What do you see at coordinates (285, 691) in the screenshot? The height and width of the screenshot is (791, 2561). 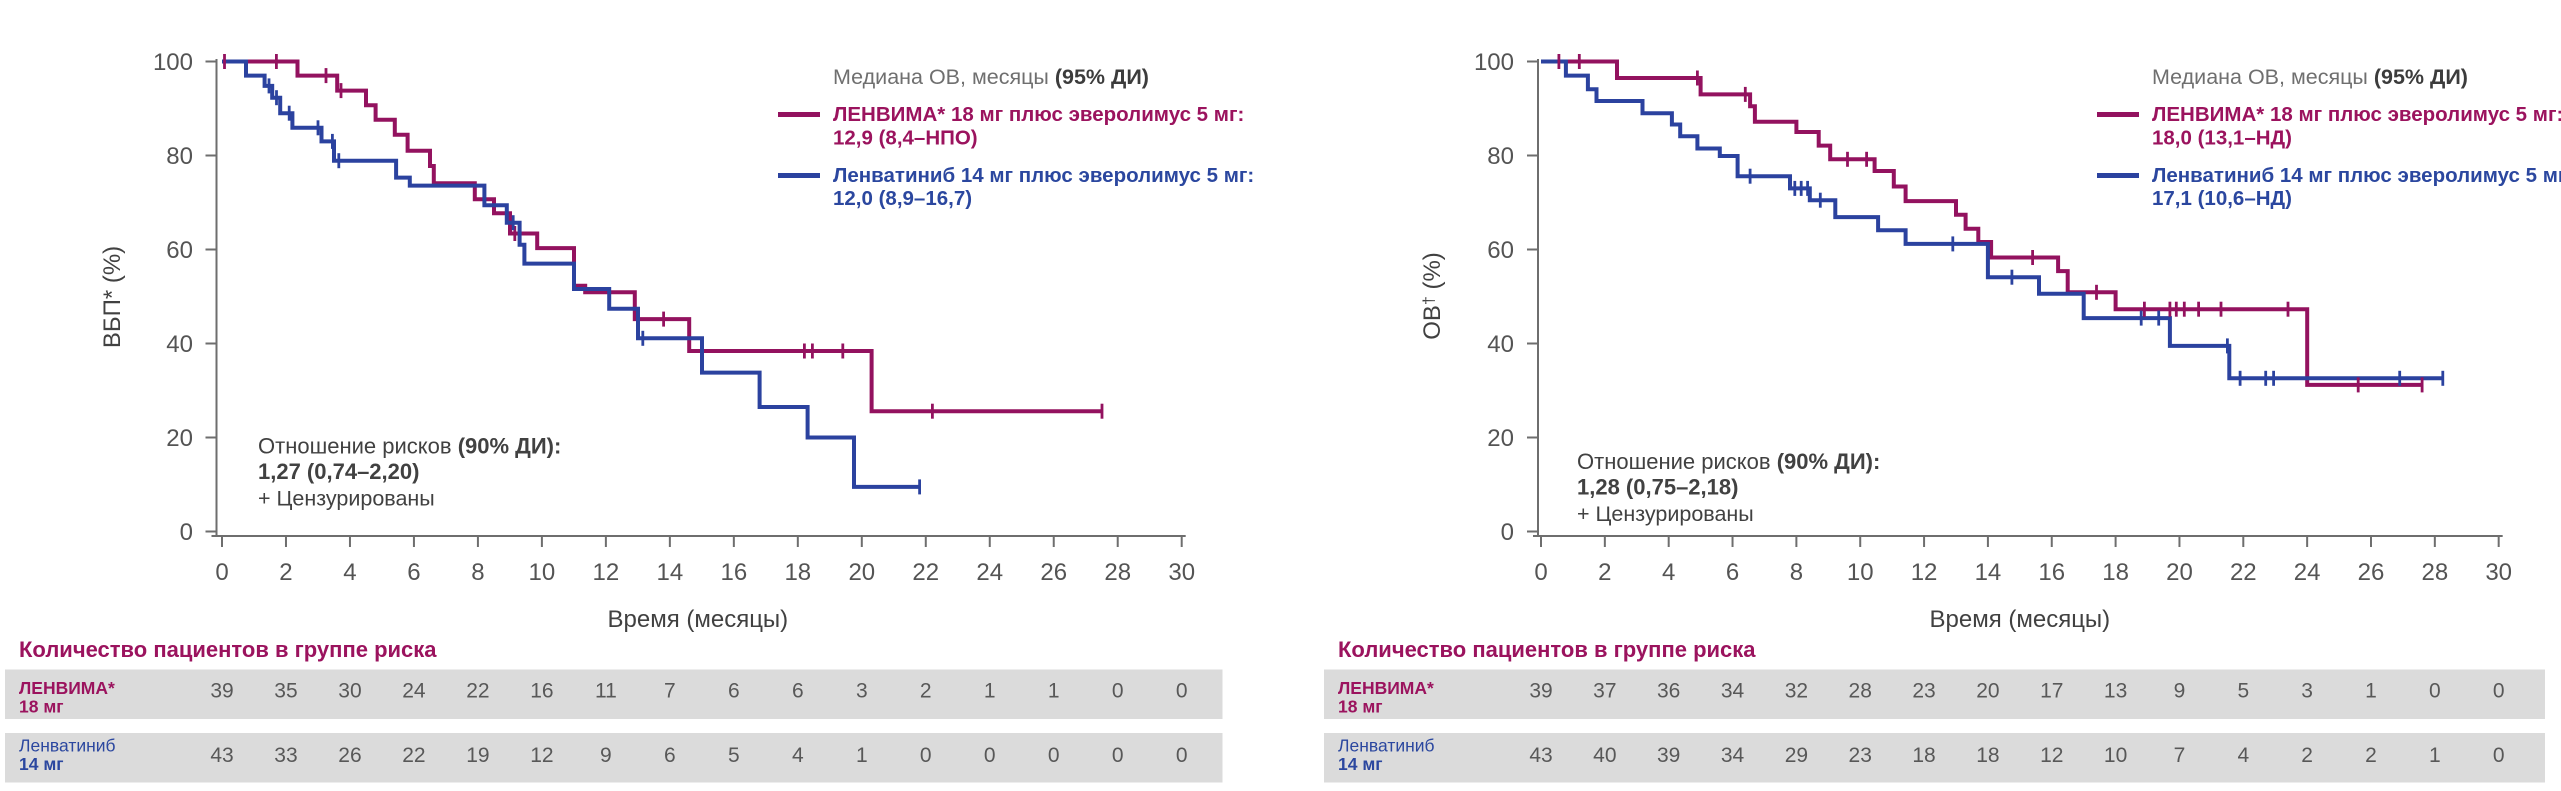 I see `svg-text: 35` at bounding box center [285, 691].